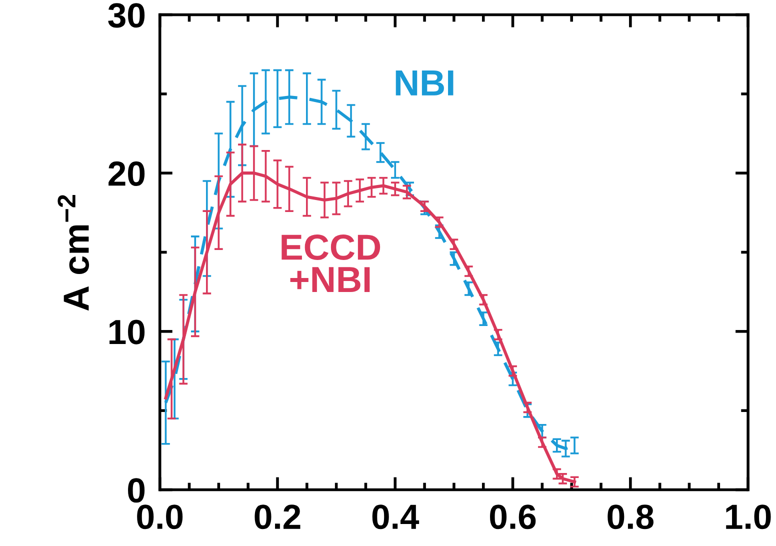 This screenshot has width=776, height=546. Describe the element at coordinates (631, 517) in the screenshot. I see `x-tick-label: 0.8` at that location.